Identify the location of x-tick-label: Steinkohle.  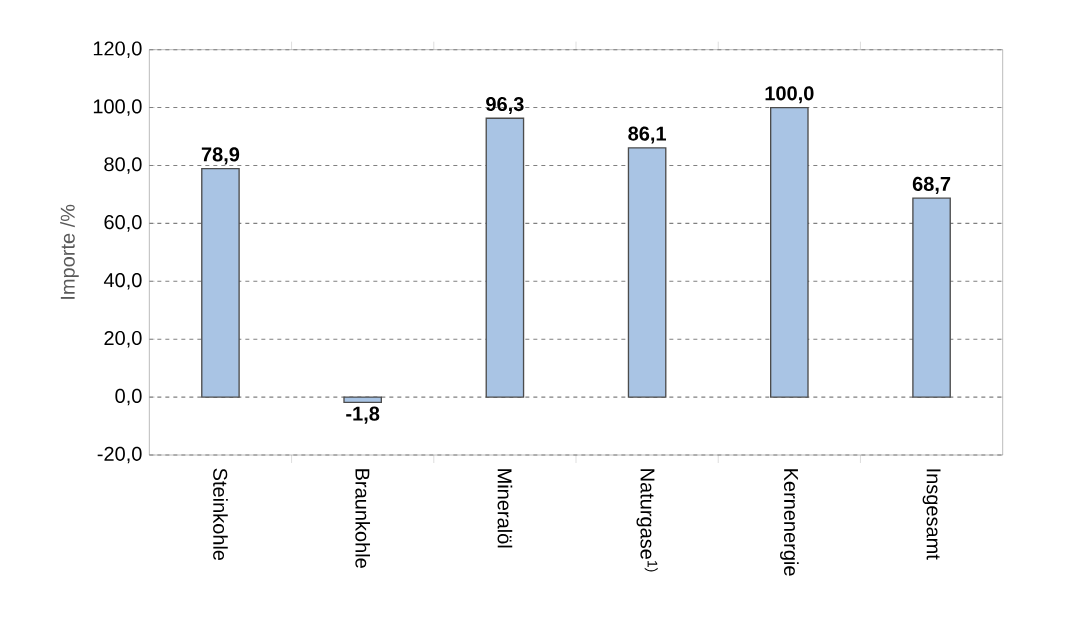
(220, 514).